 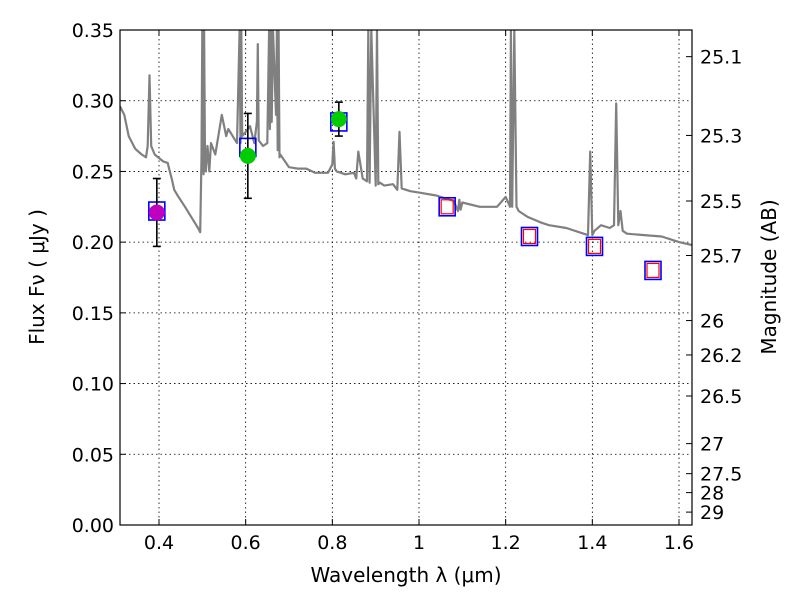 What do you see at coordinates (93, 314) in the screenshot?
I see `y-tick-label: 0.15` at bounding box center [93, 314].